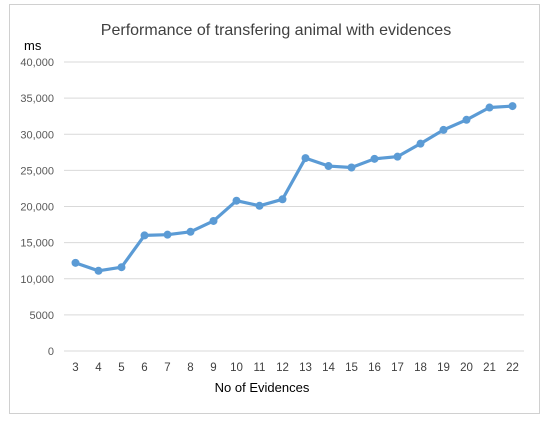 This screenshot has height=425, width=550. Describe the element at coordinates (351, 368) in the screenshot. I see `x-tick-label: 15` at that location.